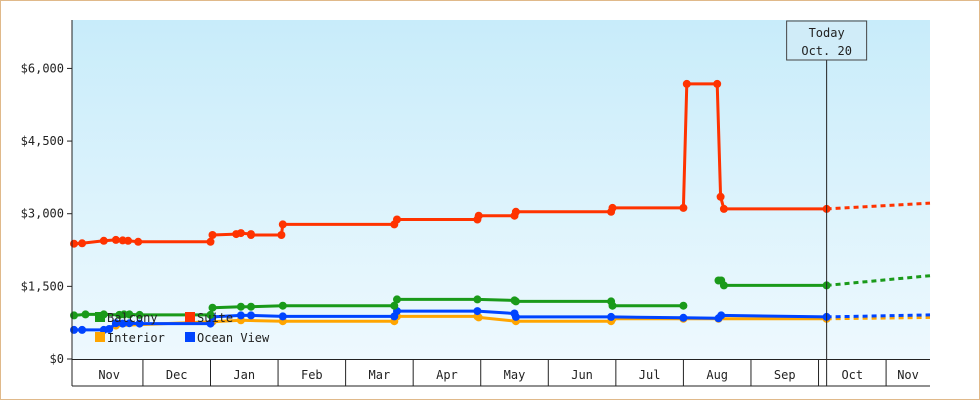 The height and width of the screenshot is (404, 980). What do you see at coordinates (826, 51) in the screenshot?
I see `today-date: Oct. 20` at bounding box center [826, 51].